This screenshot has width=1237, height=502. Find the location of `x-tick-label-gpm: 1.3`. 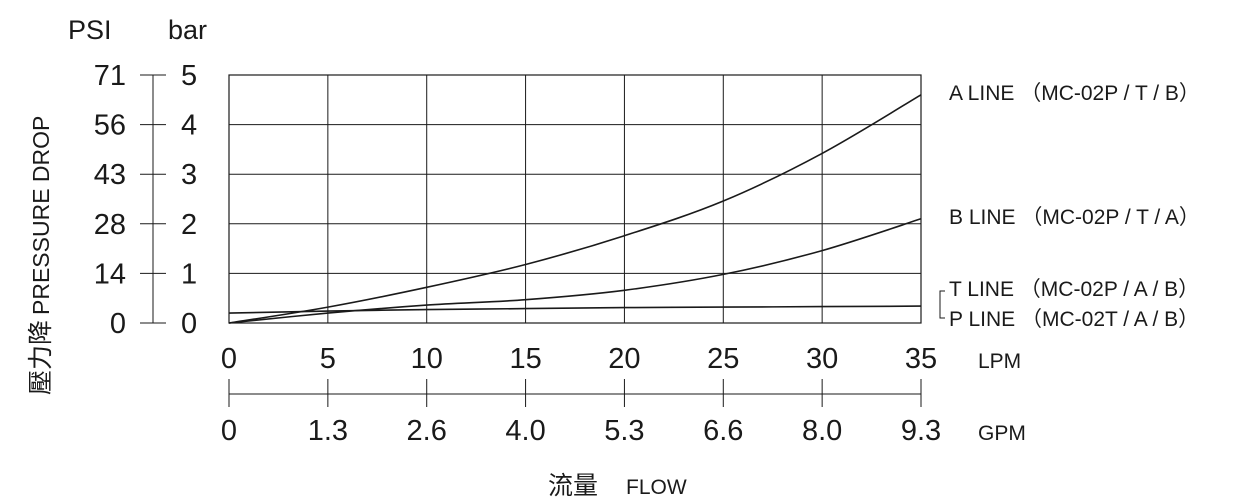

x-tick-label-gpm: 1.3 is located at coordinates (328, 431).